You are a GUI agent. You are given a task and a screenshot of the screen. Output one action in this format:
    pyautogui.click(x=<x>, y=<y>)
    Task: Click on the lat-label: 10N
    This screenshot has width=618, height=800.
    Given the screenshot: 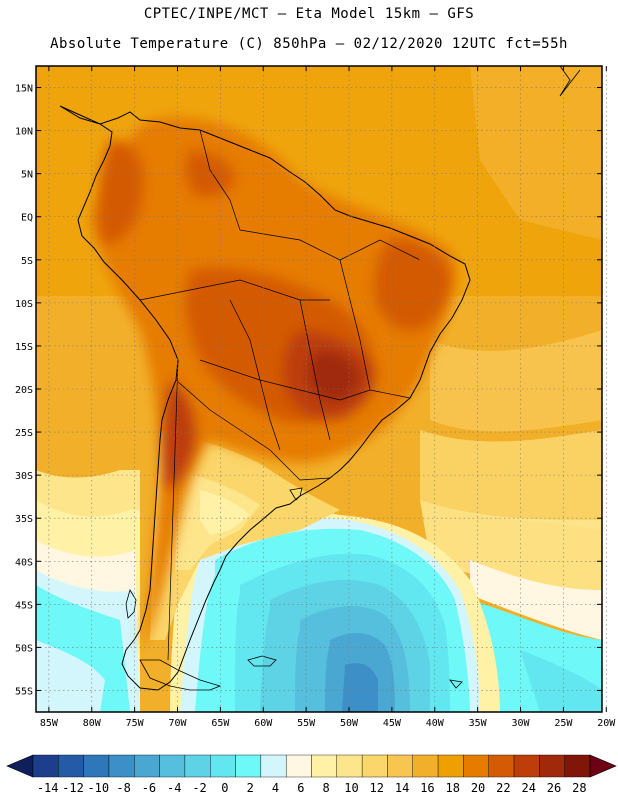 What is the action you would take?
    pyautogui.click(x=24, y=132)
    